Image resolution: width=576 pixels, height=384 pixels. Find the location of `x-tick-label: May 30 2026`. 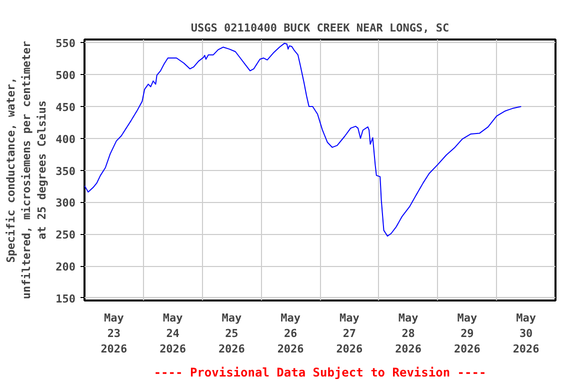

x-tick-label: May 30 2026 is located at coordinates (526, 334).